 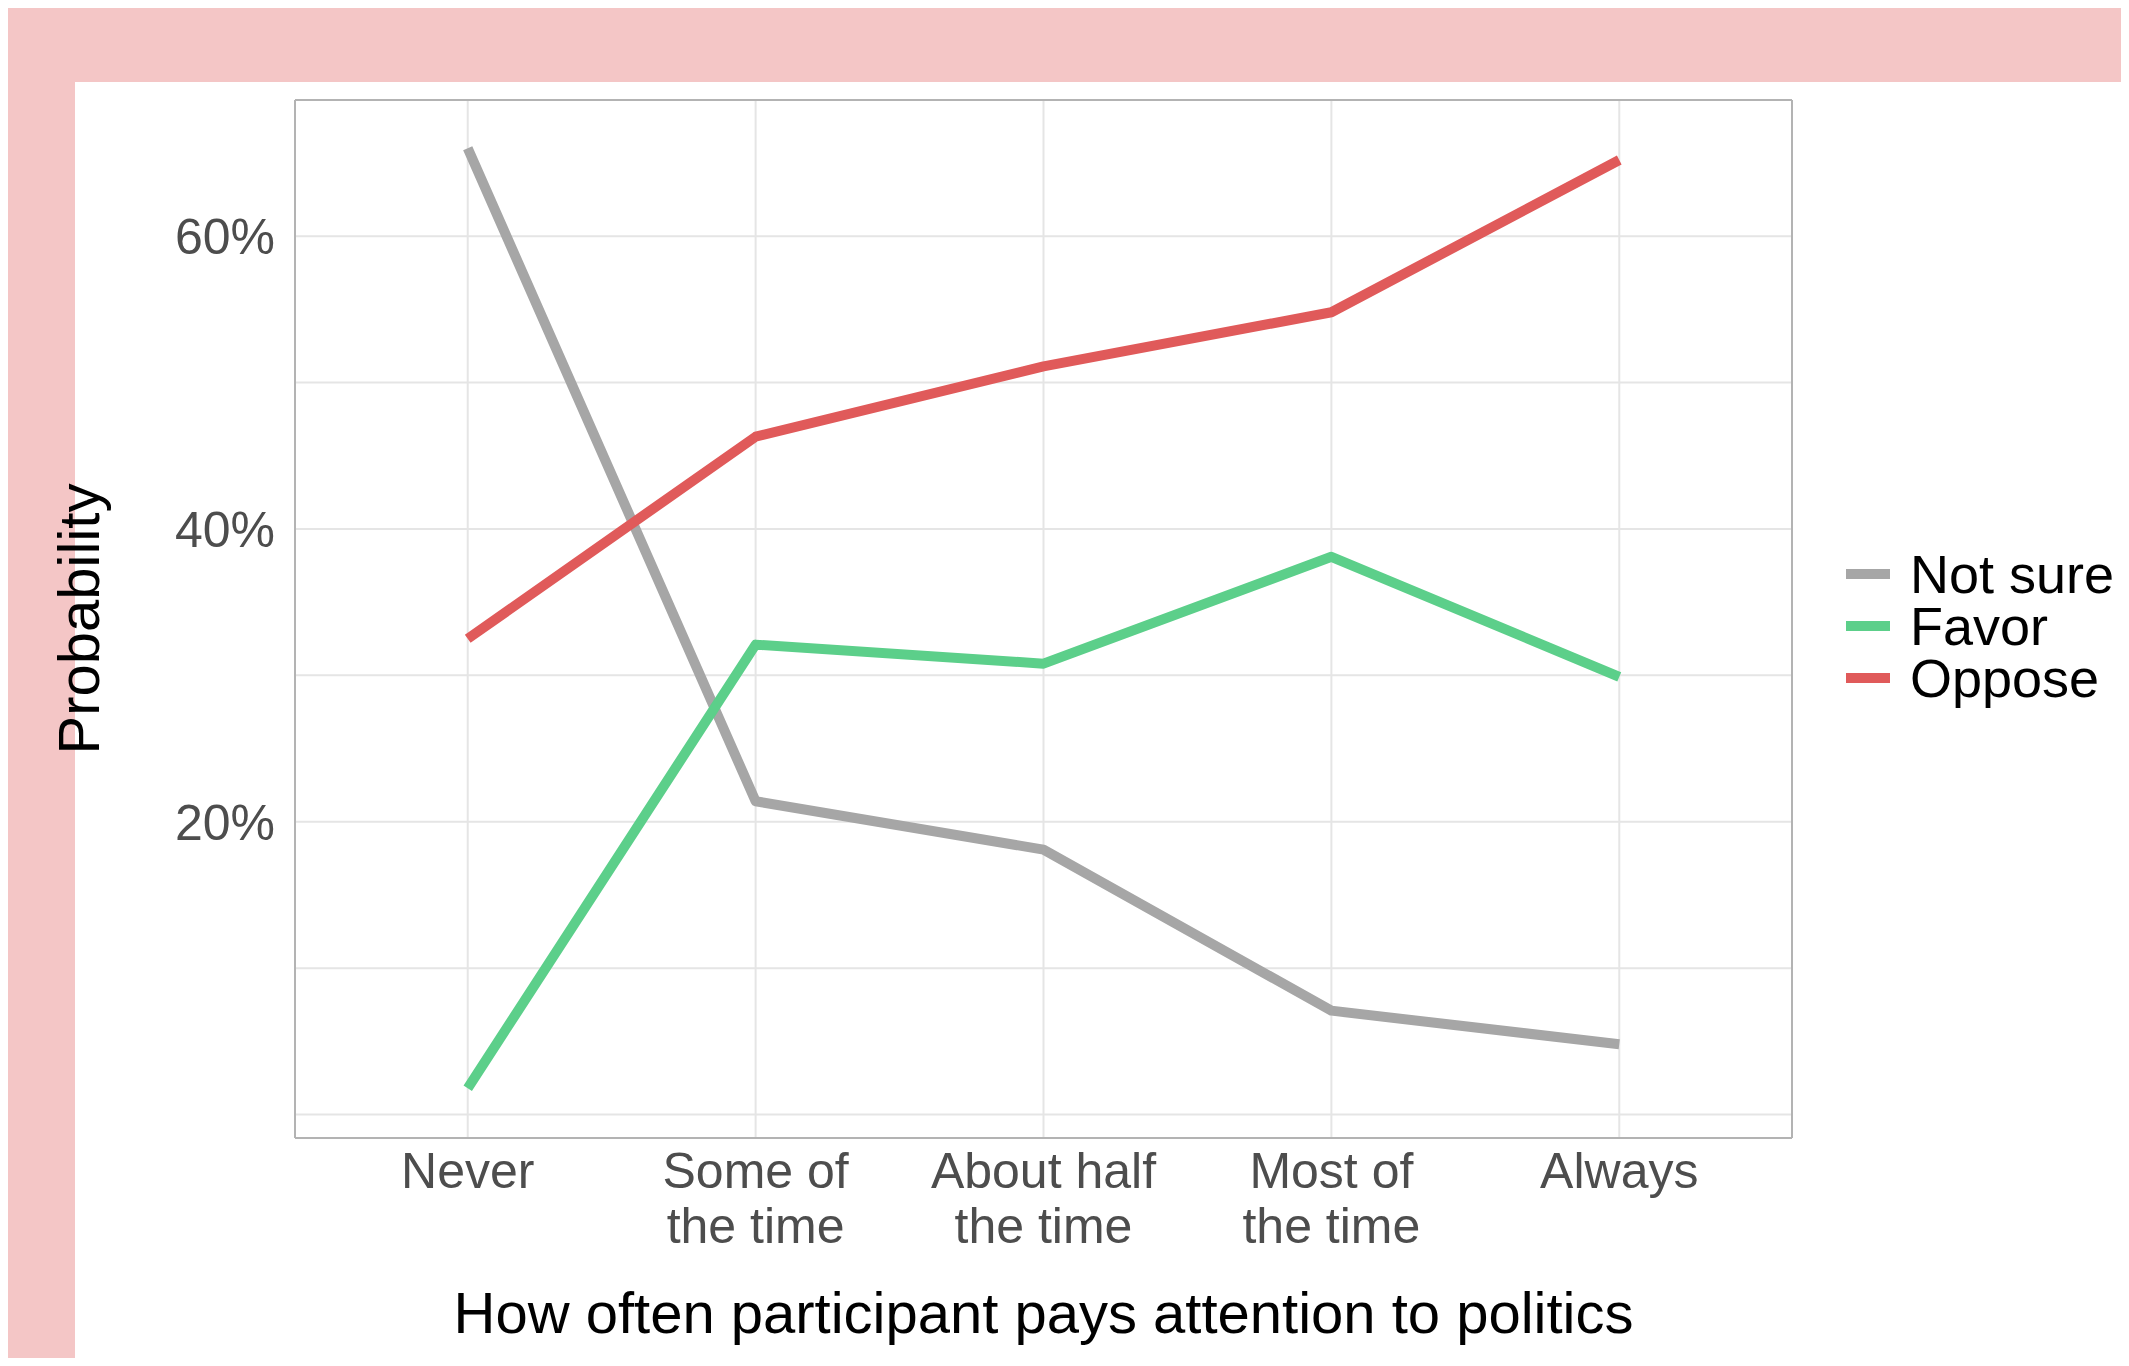 I want to click on x-tick-label: About half the time, so click(x=1043, y=1198).